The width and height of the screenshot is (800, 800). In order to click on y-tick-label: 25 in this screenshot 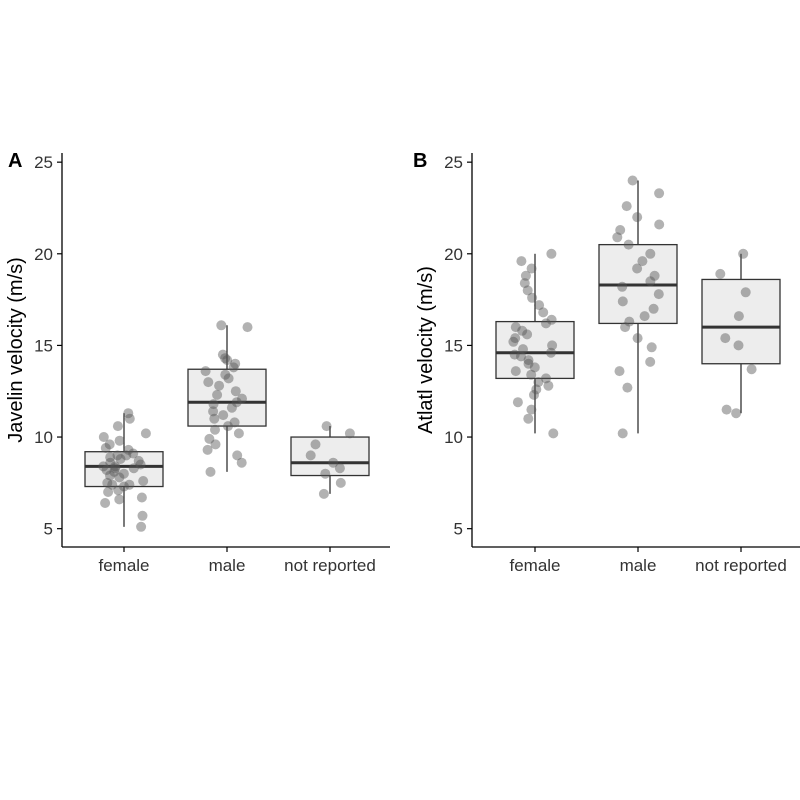, I will do `click(43, 162)`.